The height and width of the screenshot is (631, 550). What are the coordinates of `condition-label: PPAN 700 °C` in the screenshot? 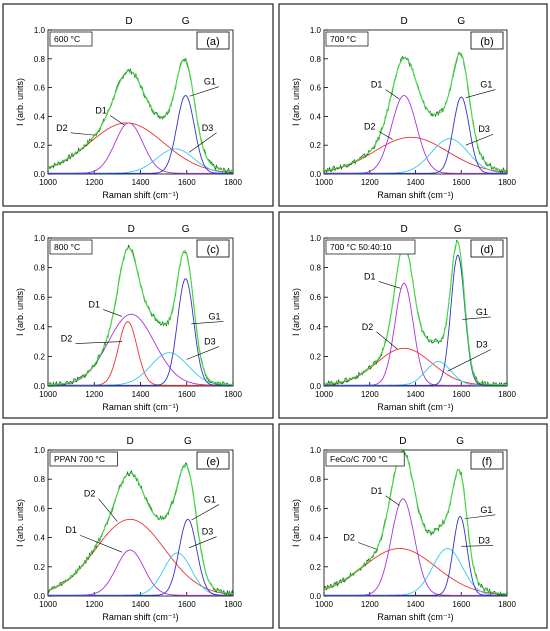 It's located at (79, 459).